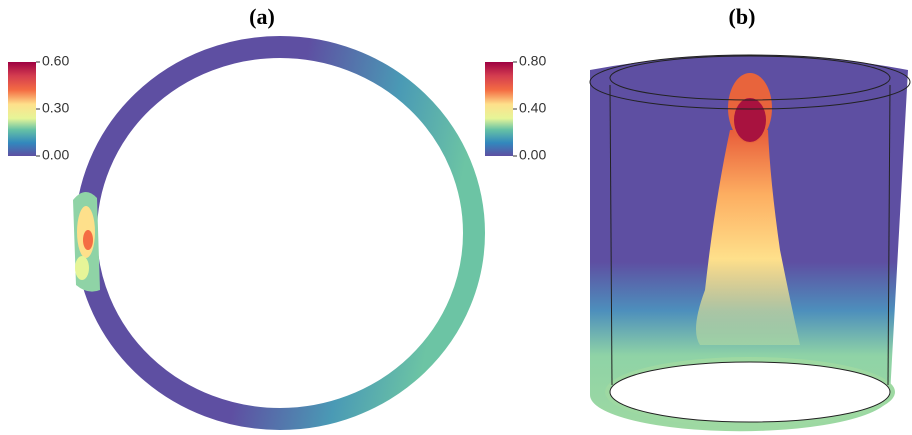 The image size is (912, 435). Describe the element at coordinates (262, 16) in the screenshot. I see `panel-label: (a)` at that location.